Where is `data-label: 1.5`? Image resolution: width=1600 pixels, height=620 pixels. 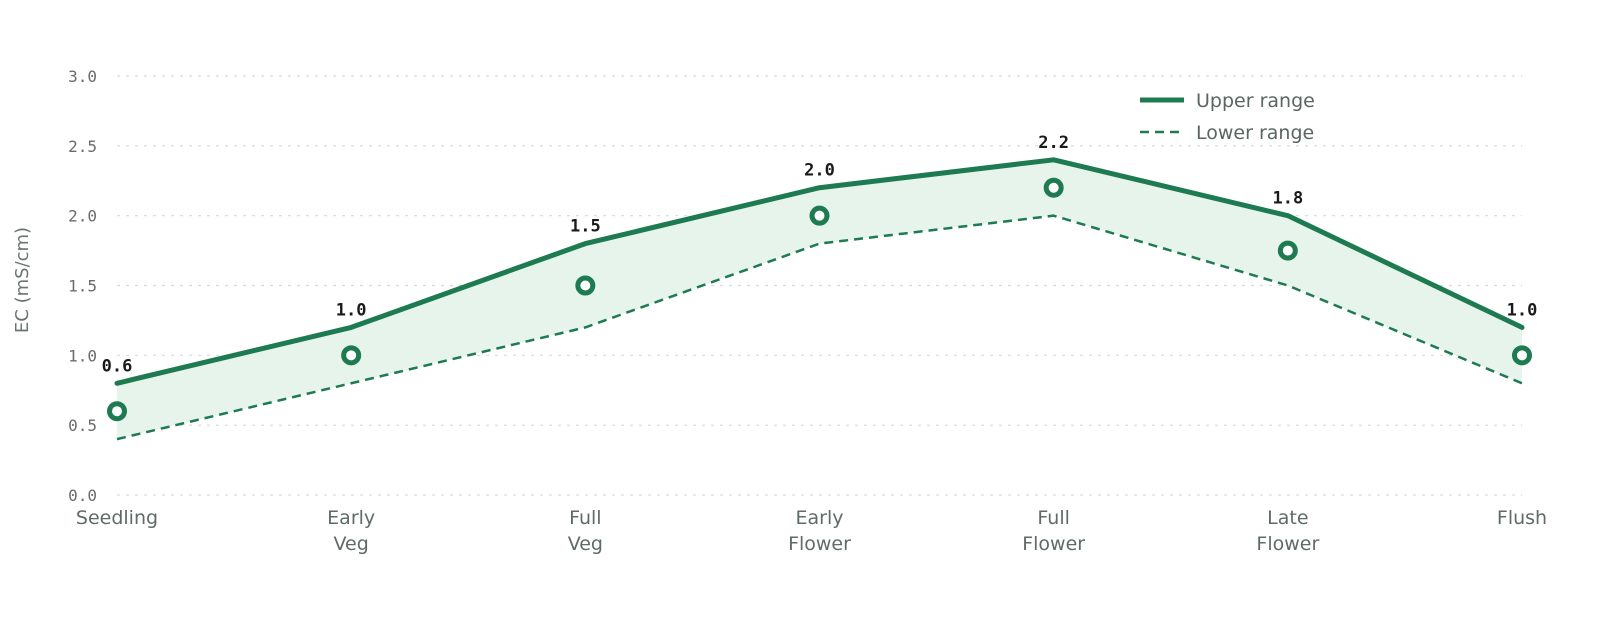
data-label: 1.5 is located at coordinates (585, 227).